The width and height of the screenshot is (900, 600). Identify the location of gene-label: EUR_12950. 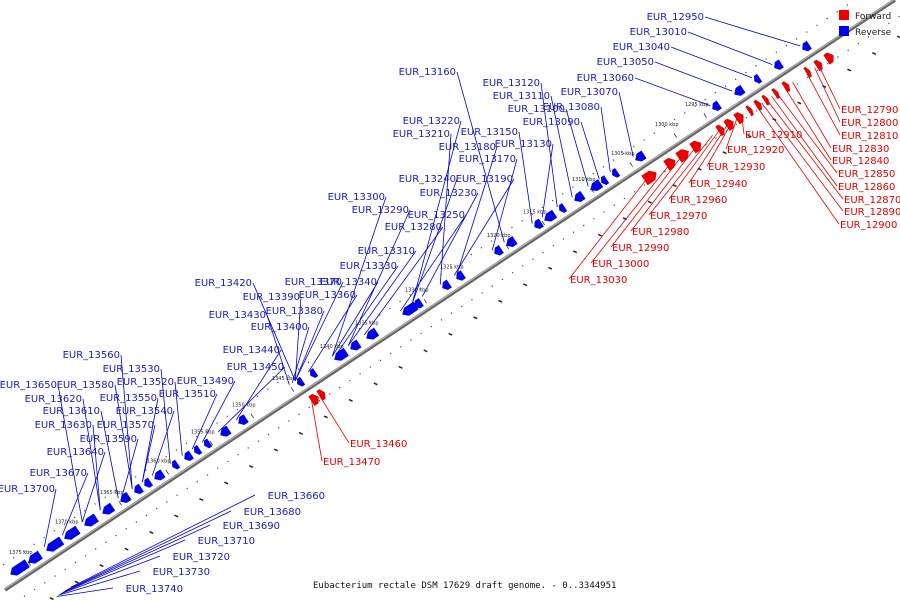
(675, 17).